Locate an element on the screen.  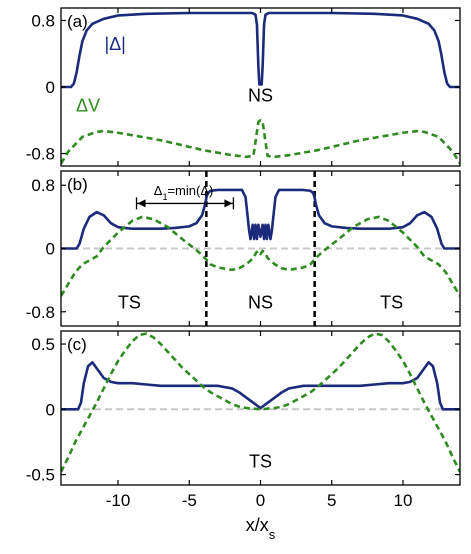
bracket-label-rest: =min(Δ) is located at coordinates (190, 190).